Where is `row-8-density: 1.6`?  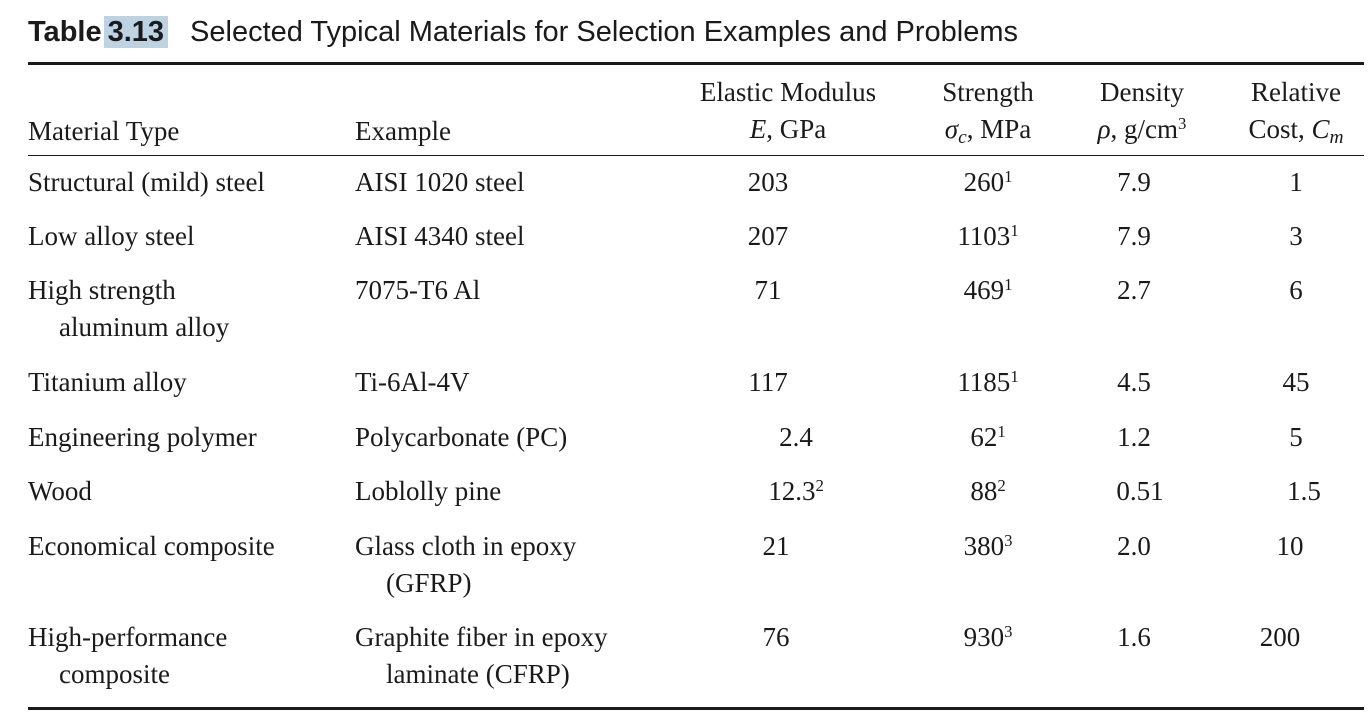
row-8-density: 1.6 is located at coordinates (1134, 637).